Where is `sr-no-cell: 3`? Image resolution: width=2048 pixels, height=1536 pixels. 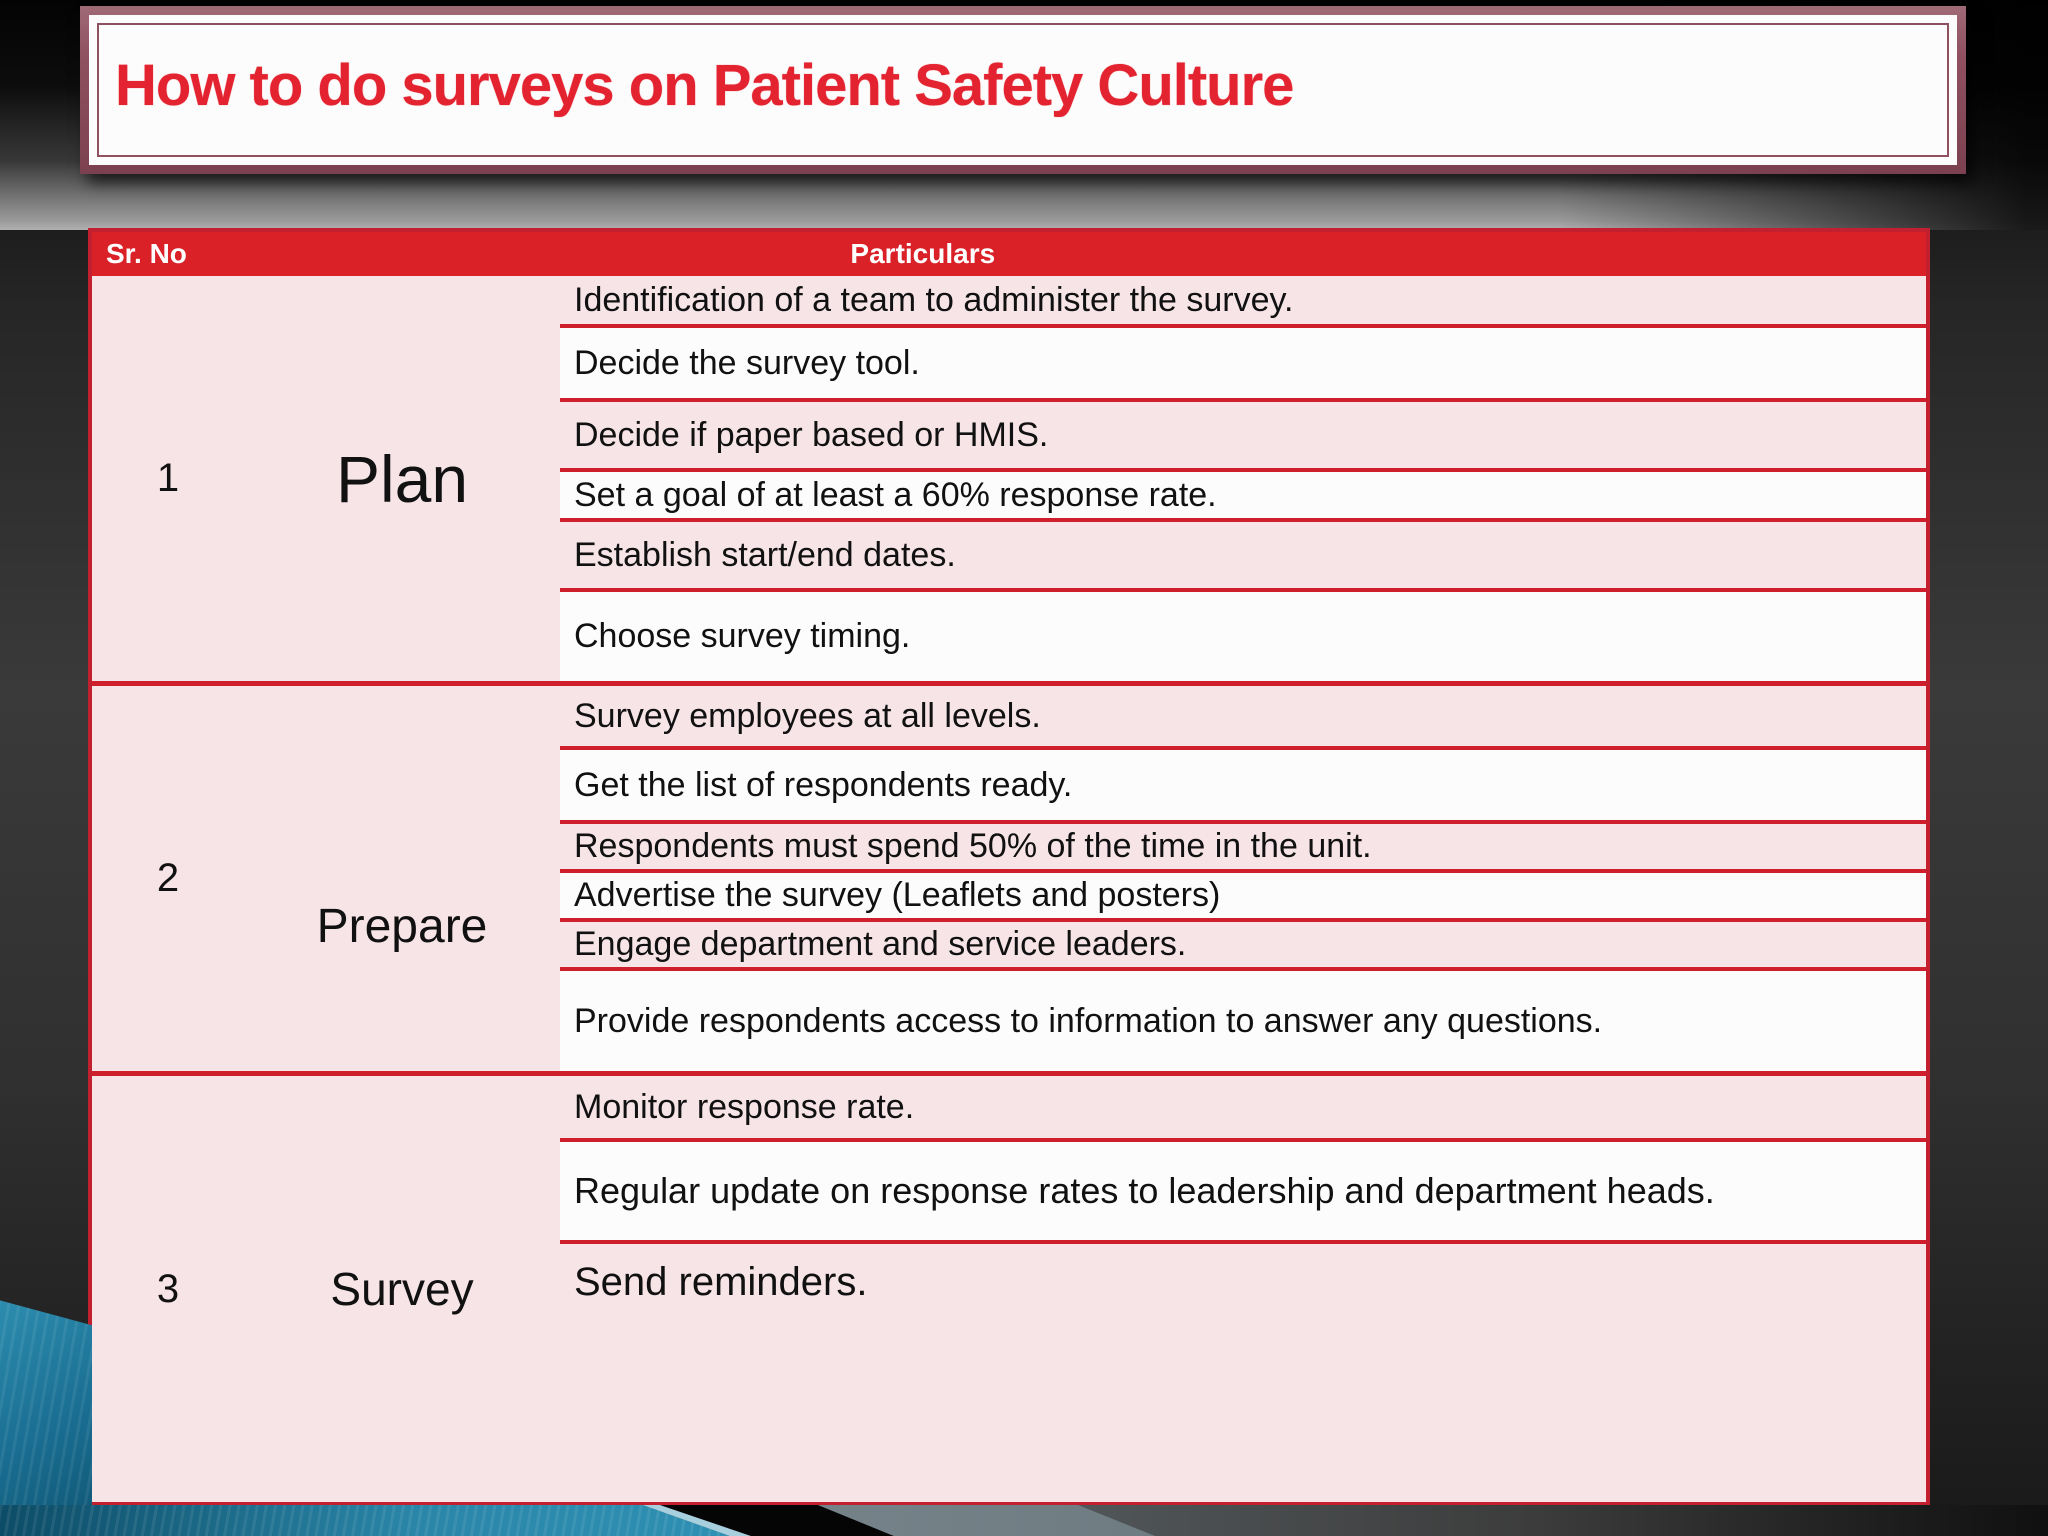
sr-no-cell: 3 is located at coordinates (168, 1289).